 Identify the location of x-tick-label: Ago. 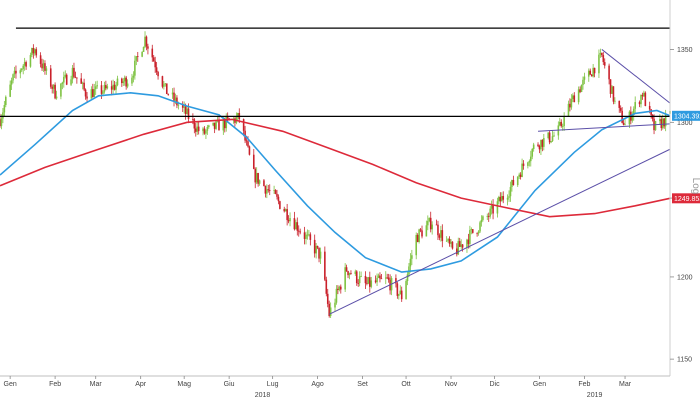
(317, 384).